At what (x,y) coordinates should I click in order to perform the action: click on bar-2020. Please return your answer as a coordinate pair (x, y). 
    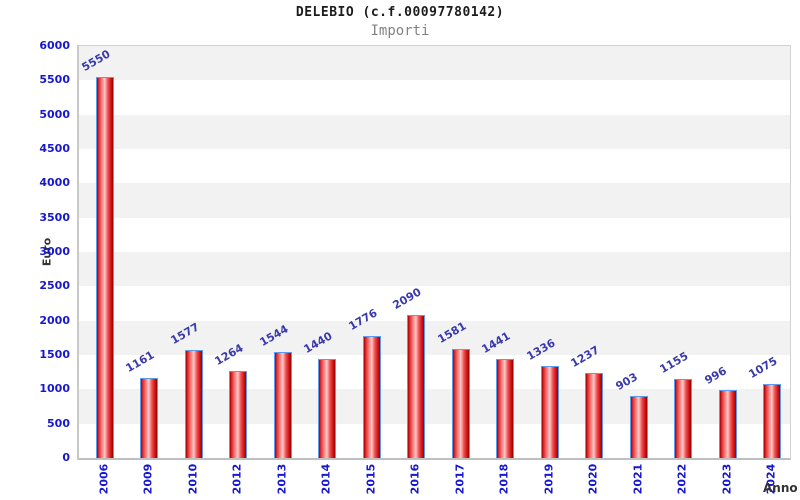
    Looking at the image, I should click on (594, 415).